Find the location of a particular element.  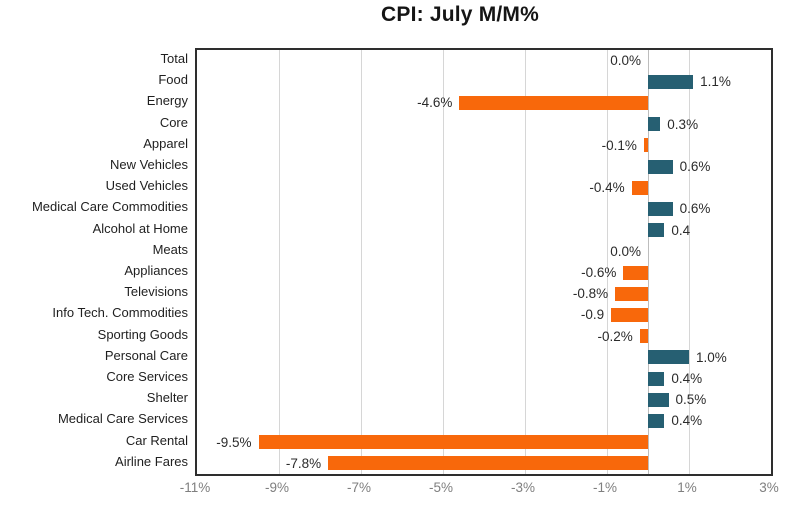

bar-appliances is located at coordinates (635, 272).